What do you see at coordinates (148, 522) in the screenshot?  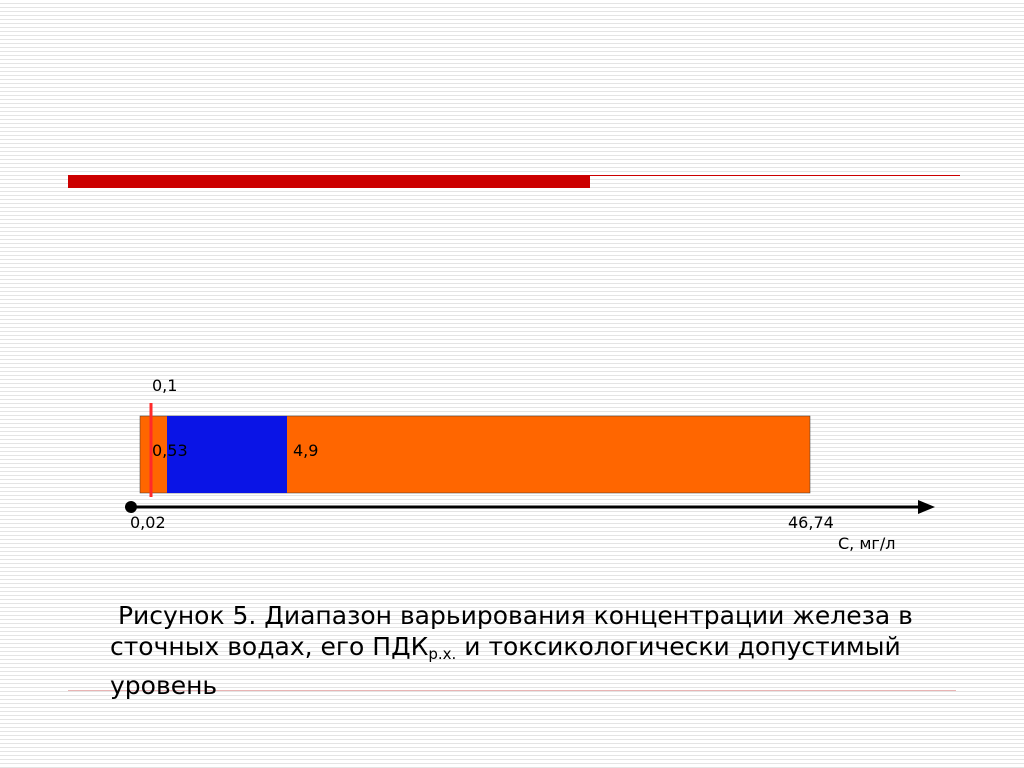 I see `label-min: 0,02` at bounding box center [148, 522].